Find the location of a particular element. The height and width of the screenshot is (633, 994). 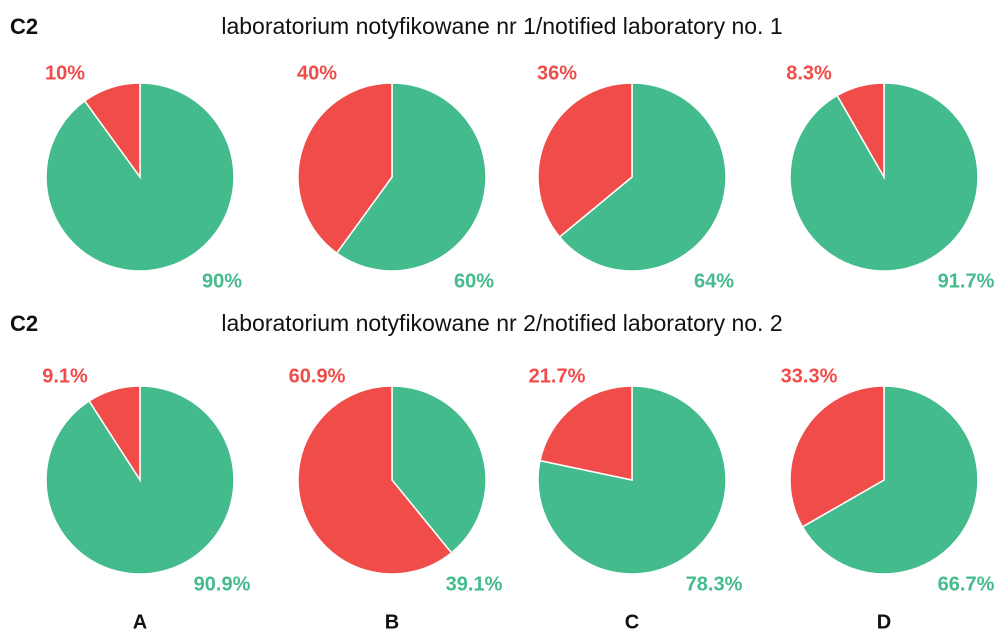

value-label: 66.7% is located at coordinates (966, 584).